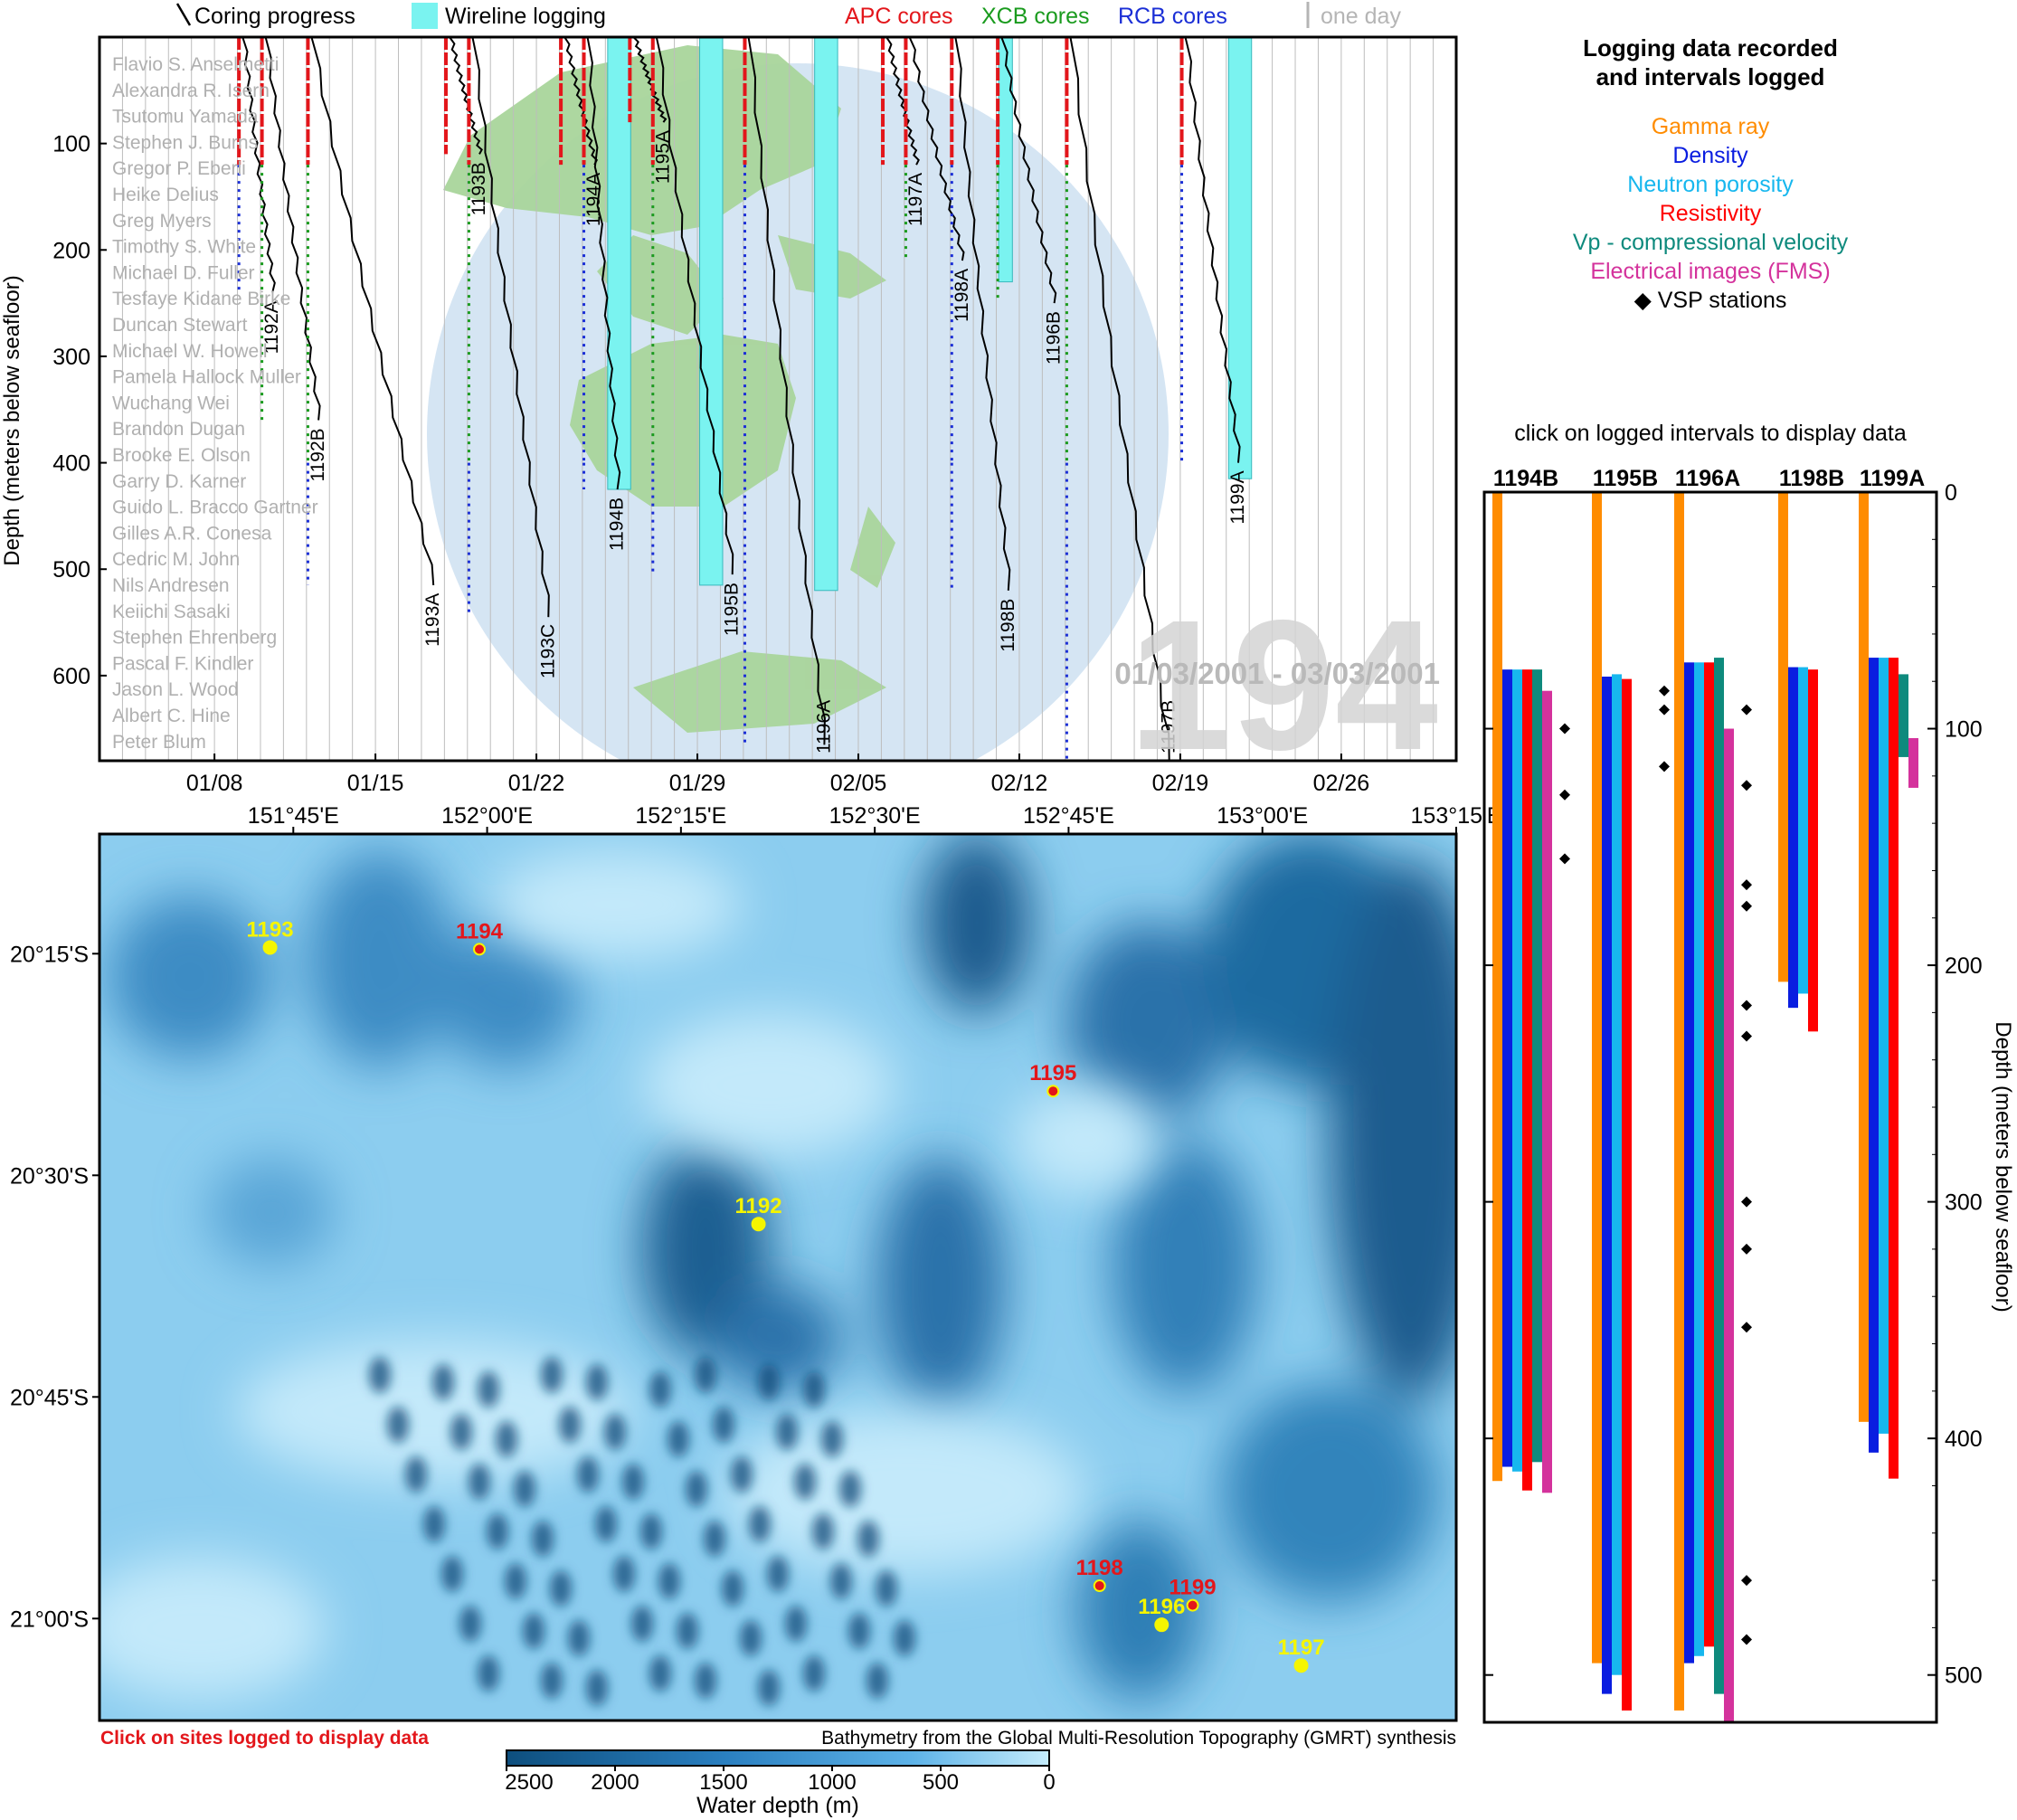 This screenshot has width=2017, height=1820. Describe the element at coordinates (271, 327) in the screenshot. I see `hole-label-1192A: 1192A` at that location.